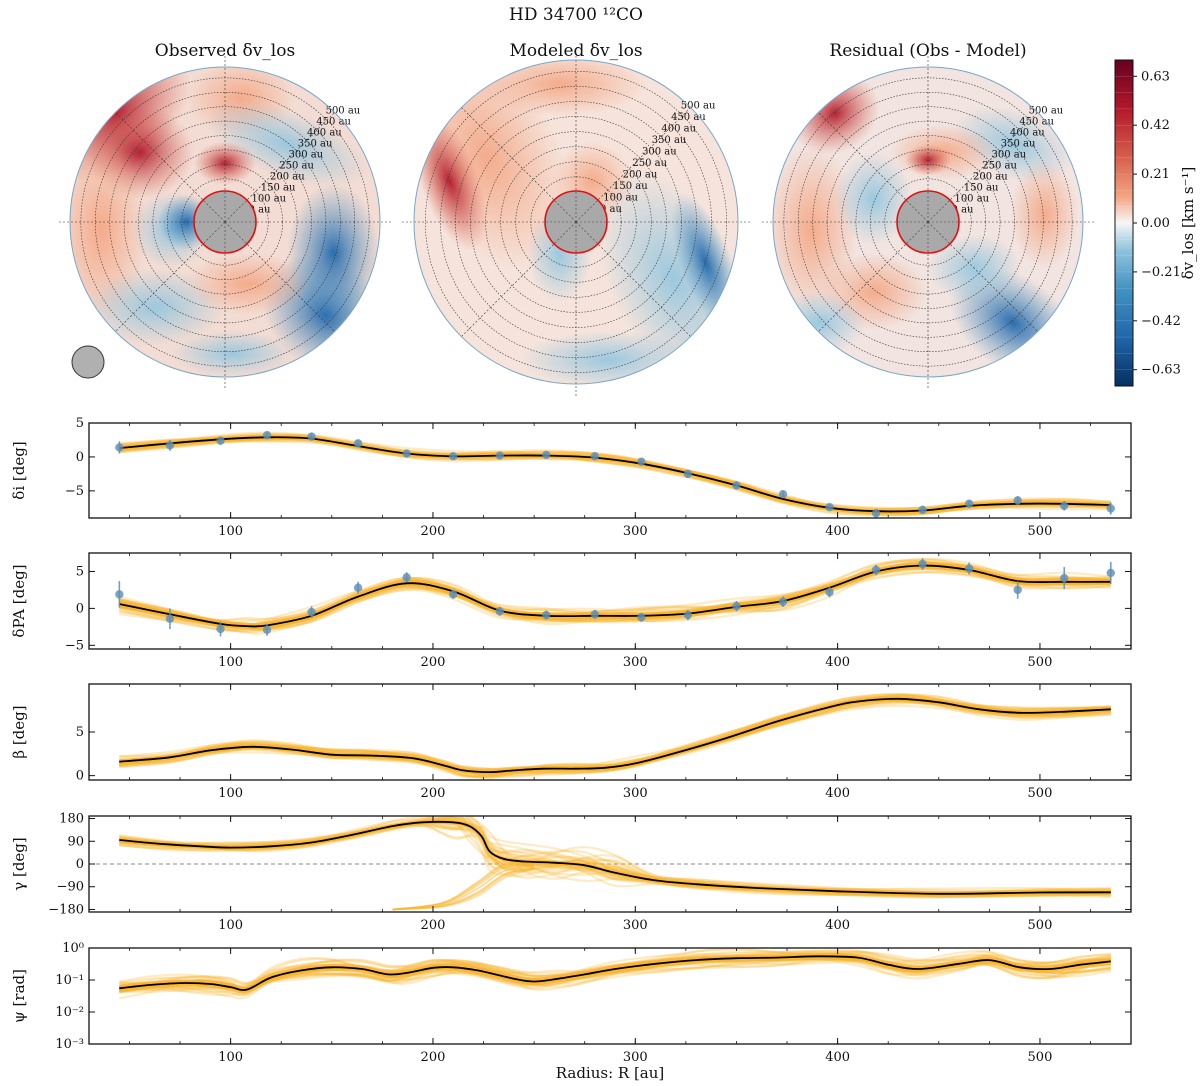 The height and width of the screenshot is (1086, 1200). I want to click on y-axis-label: δPA [deg], so click(19, 600).